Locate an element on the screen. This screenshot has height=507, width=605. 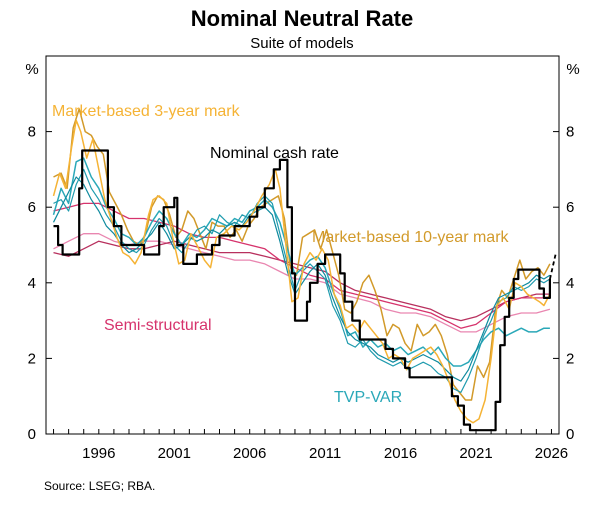
annotation-tvp-var: TVP-VAR is located at coordinates (368, 397).